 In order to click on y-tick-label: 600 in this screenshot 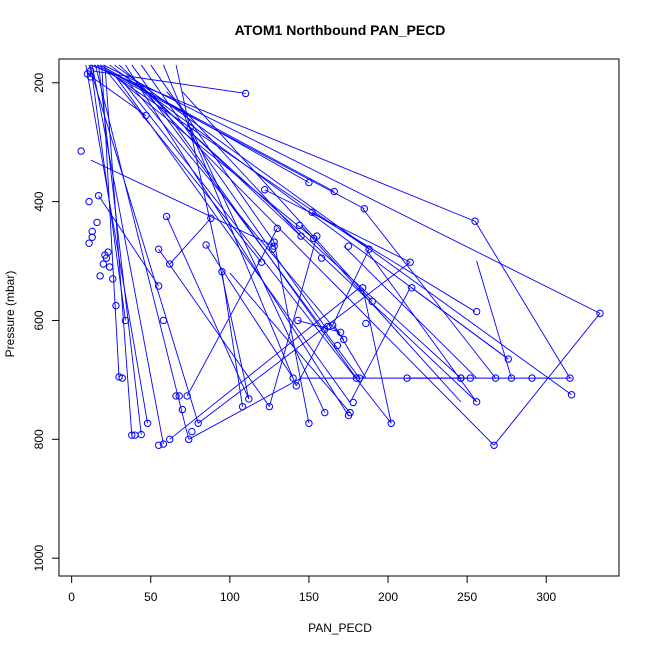, I will do `click(39, 320)`.